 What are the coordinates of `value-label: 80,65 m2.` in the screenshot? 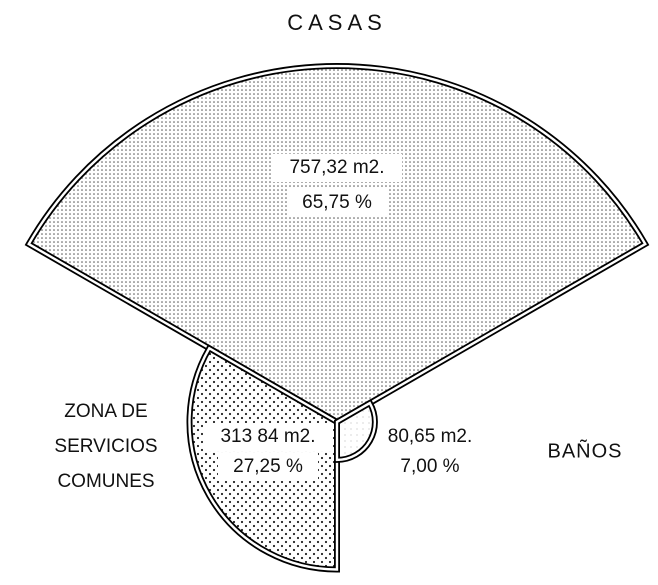 It's located at (430, 436).